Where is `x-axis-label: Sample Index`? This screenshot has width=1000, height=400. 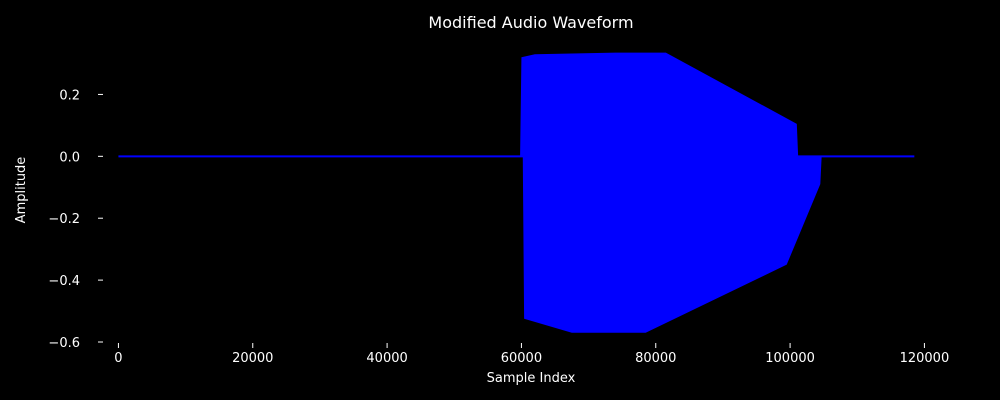 x-axis-label: Sample Index is located at coordinates (531, 378).